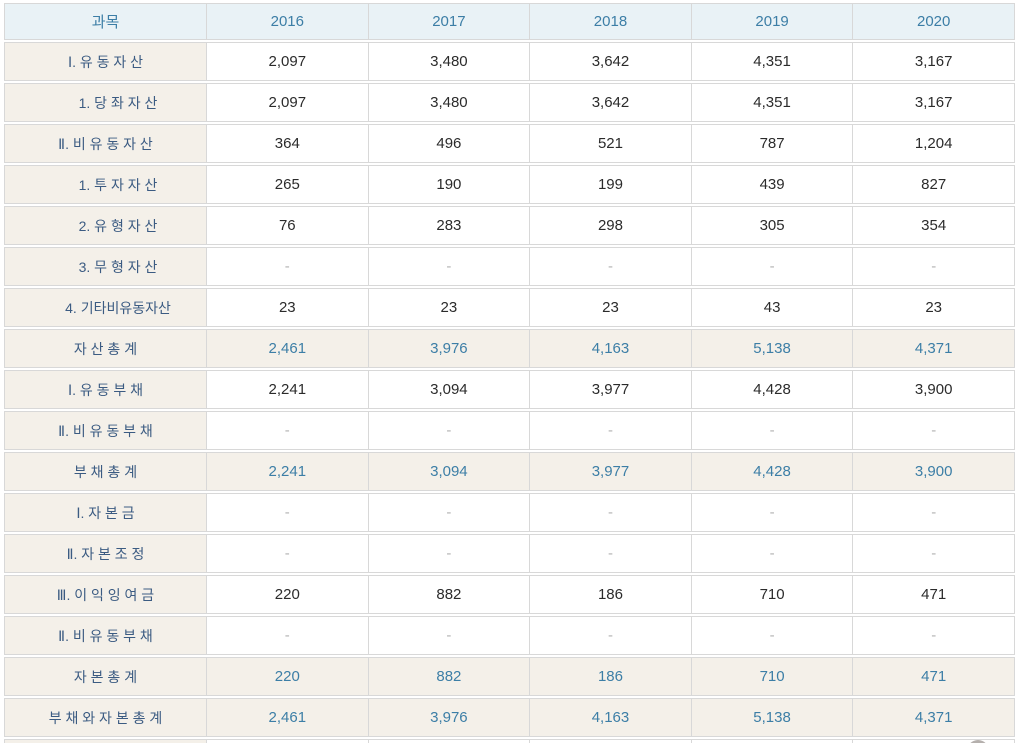  I want to click on table-row: 1. 당 좌 자 산 2,097 3,480 3,642 4,351 3,167, so click(509, 102).